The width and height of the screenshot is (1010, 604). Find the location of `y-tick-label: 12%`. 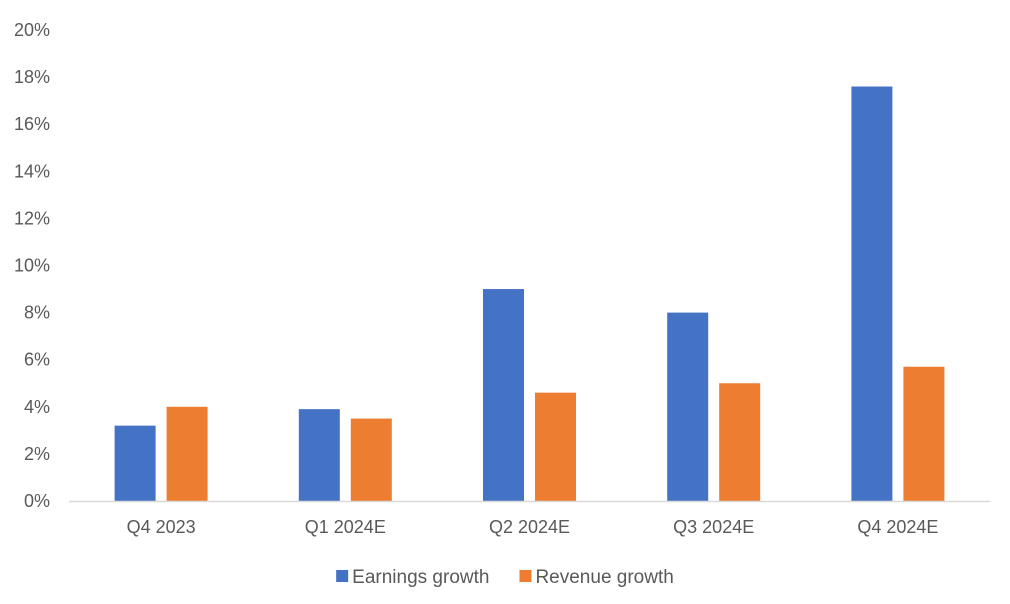

y-tick-label: 12% is located at coordinates (32, 218).